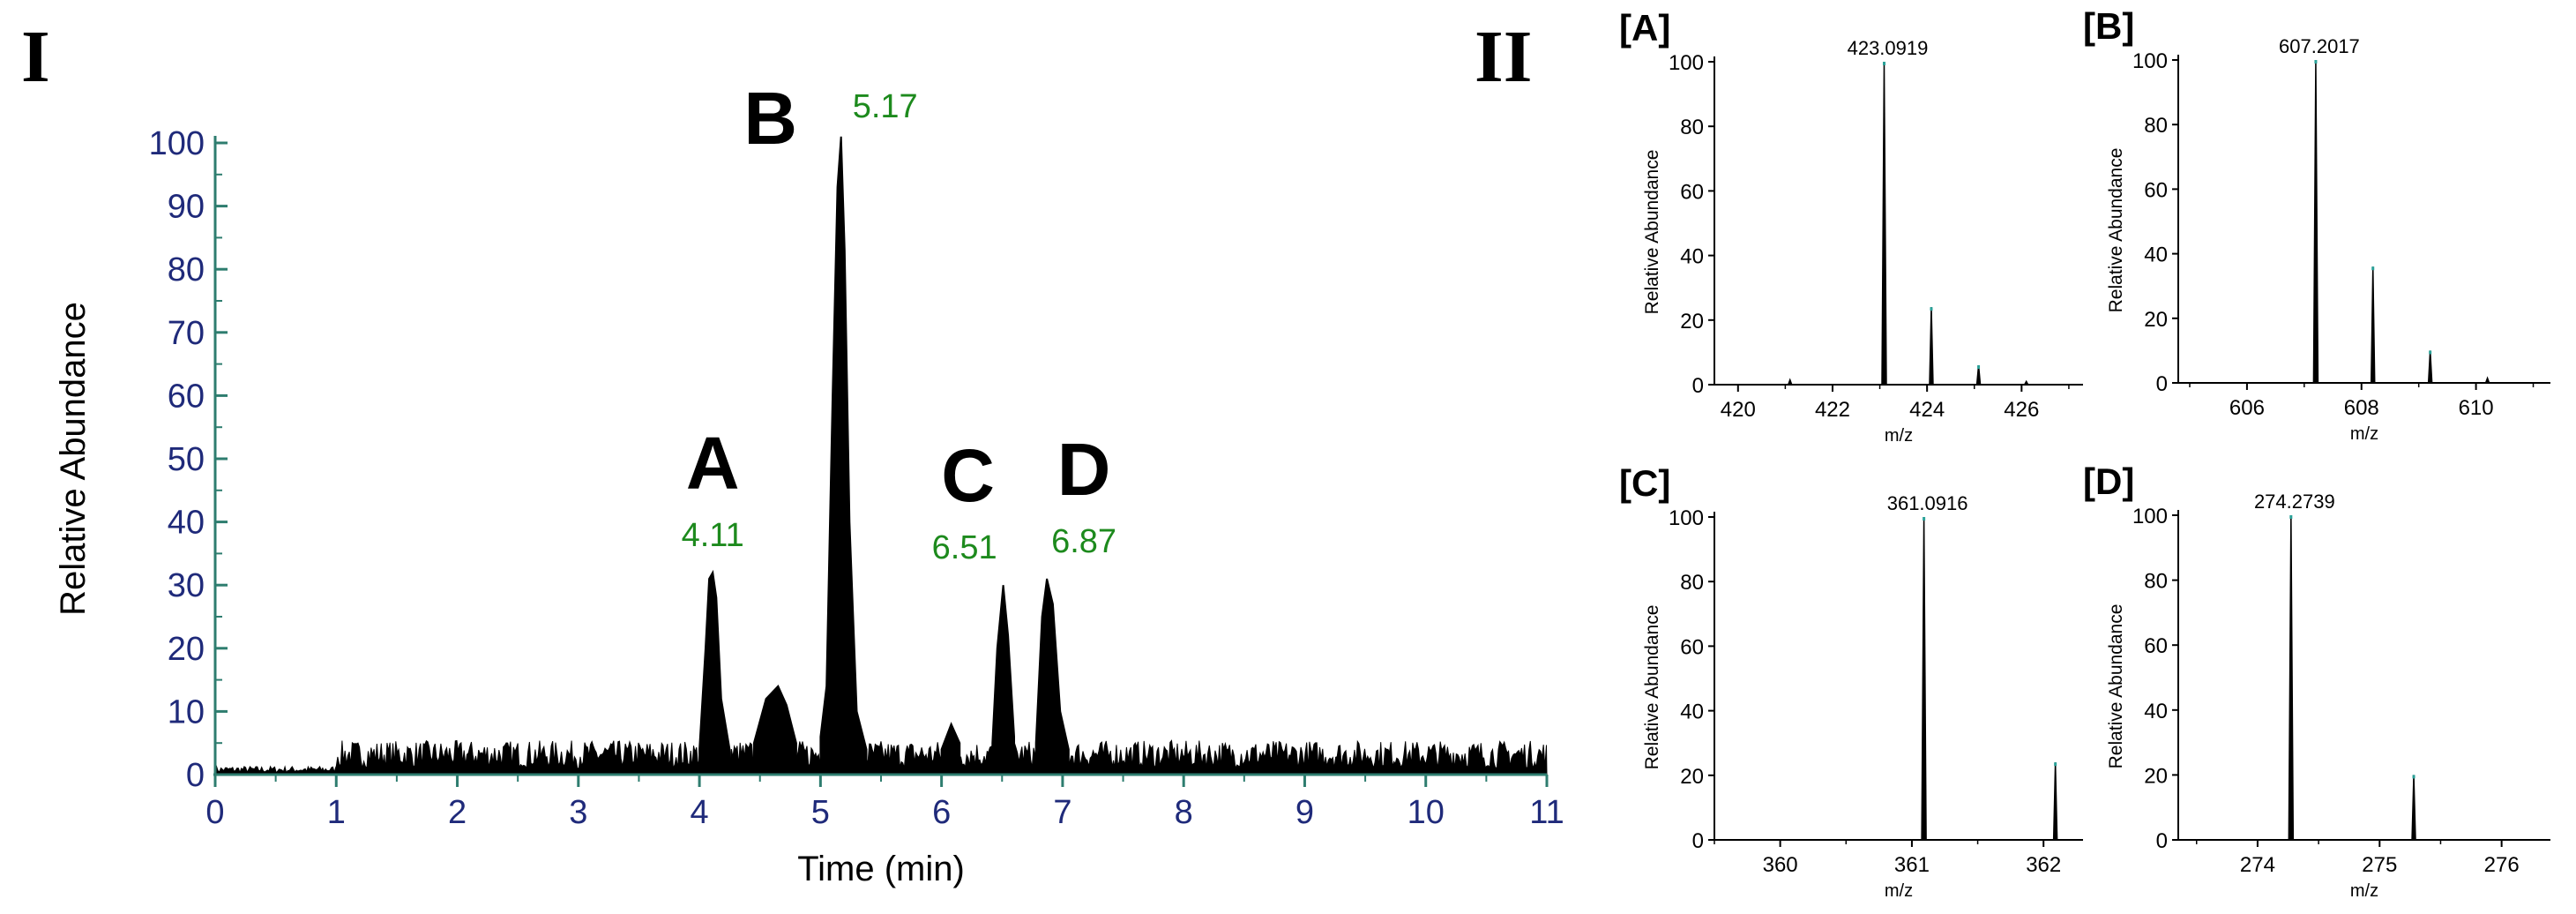 The image size is (2576, 914). I want to click on x-tick-label: 275, so click(2379, 865).